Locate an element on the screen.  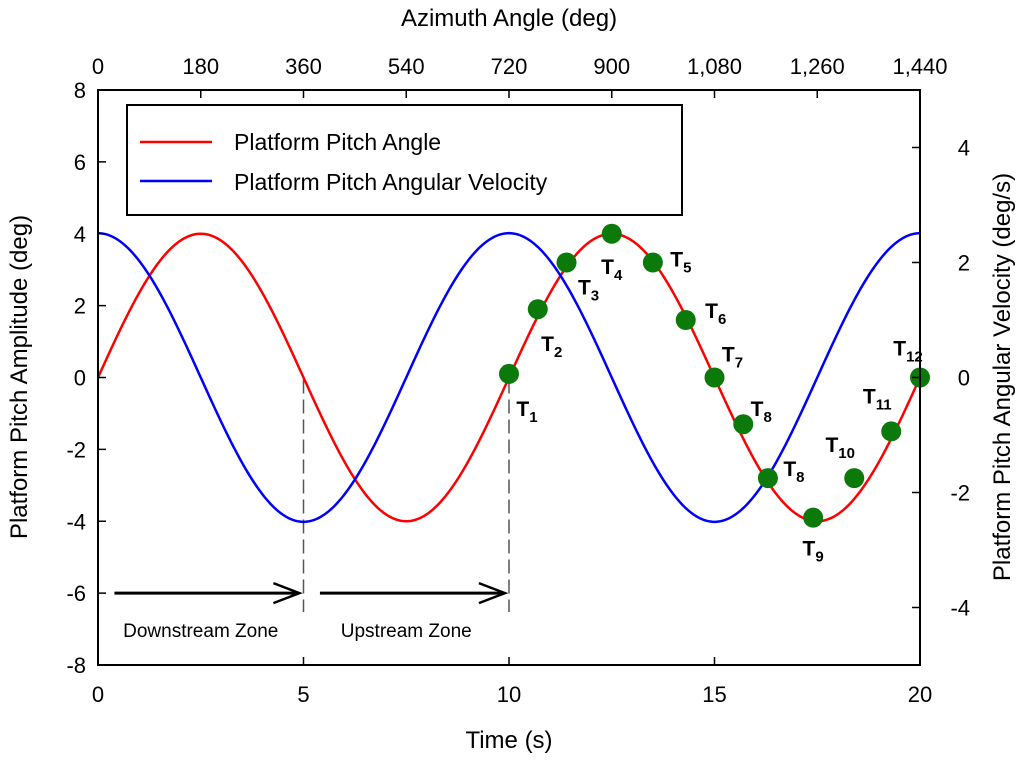
x2-tick-label-5: 900 is located at coordinates (611, 66).